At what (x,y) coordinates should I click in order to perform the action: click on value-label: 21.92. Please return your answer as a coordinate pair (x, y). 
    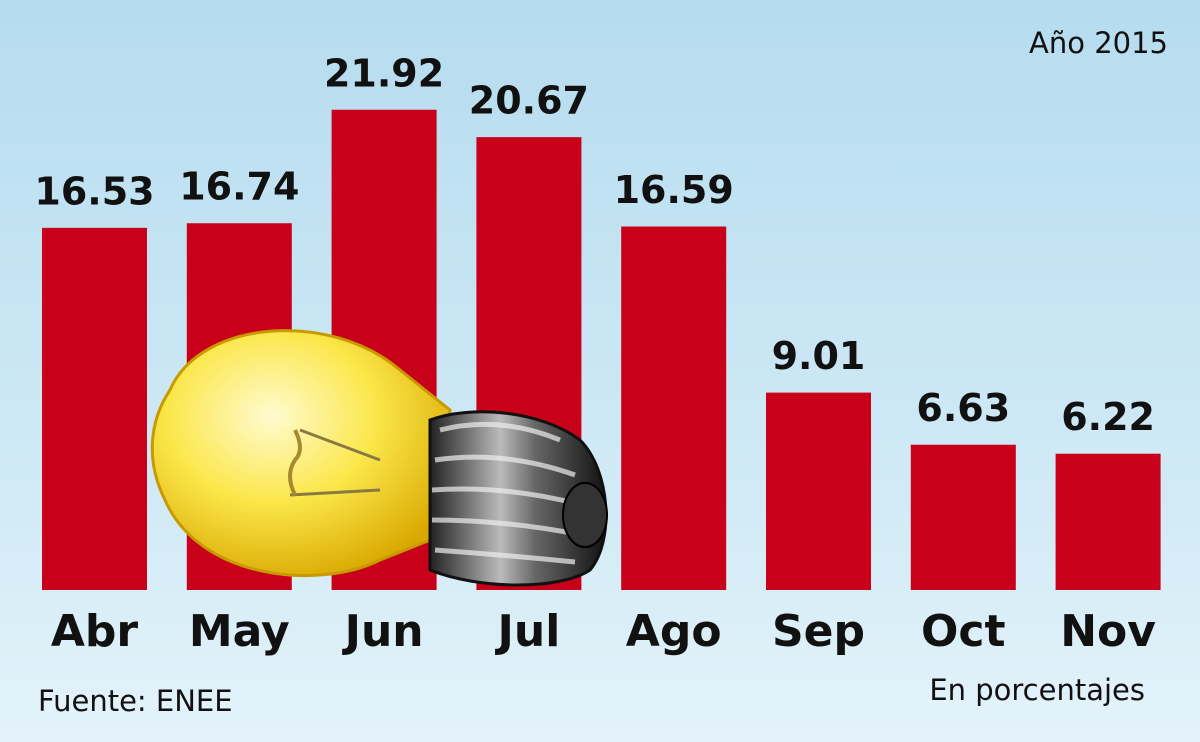
    Looking at the image, I should click on (384, 73).